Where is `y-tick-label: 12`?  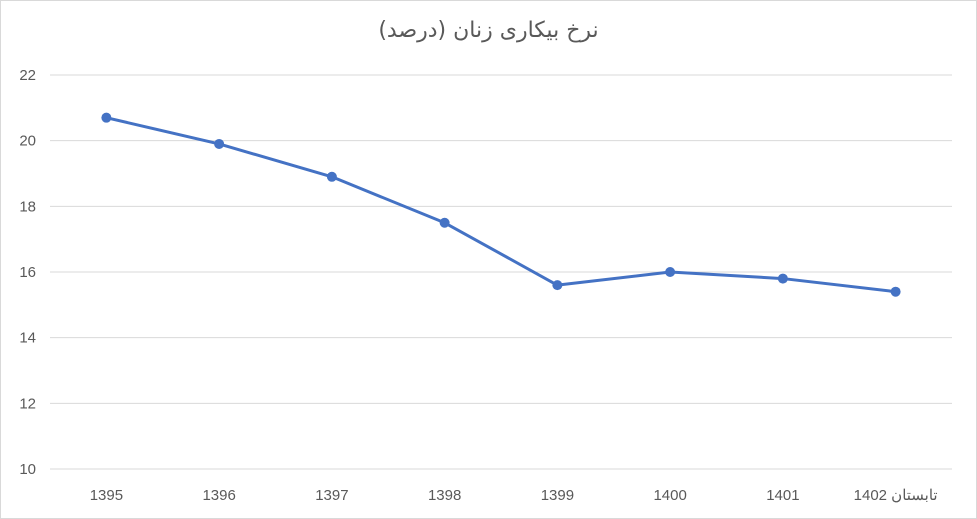 y-tick-label: 12 is located at coordinates (27, 403).